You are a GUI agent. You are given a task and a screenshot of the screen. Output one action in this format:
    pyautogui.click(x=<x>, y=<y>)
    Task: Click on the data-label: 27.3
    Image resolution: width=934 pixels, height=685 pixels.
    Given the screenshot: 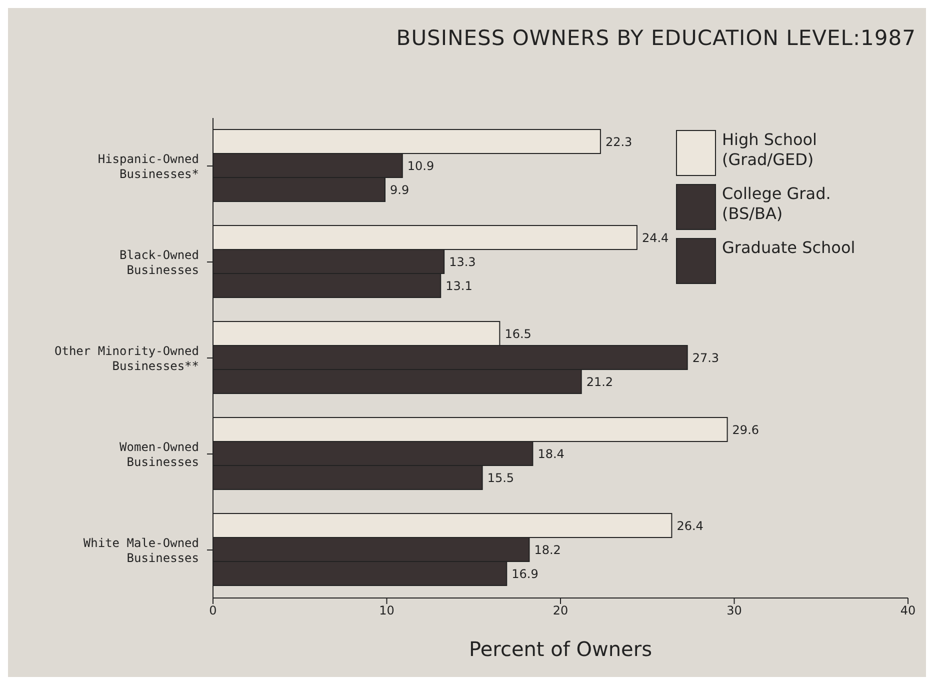 What is the action you would take?
    pyautogui.click(x=706, y=357)
    